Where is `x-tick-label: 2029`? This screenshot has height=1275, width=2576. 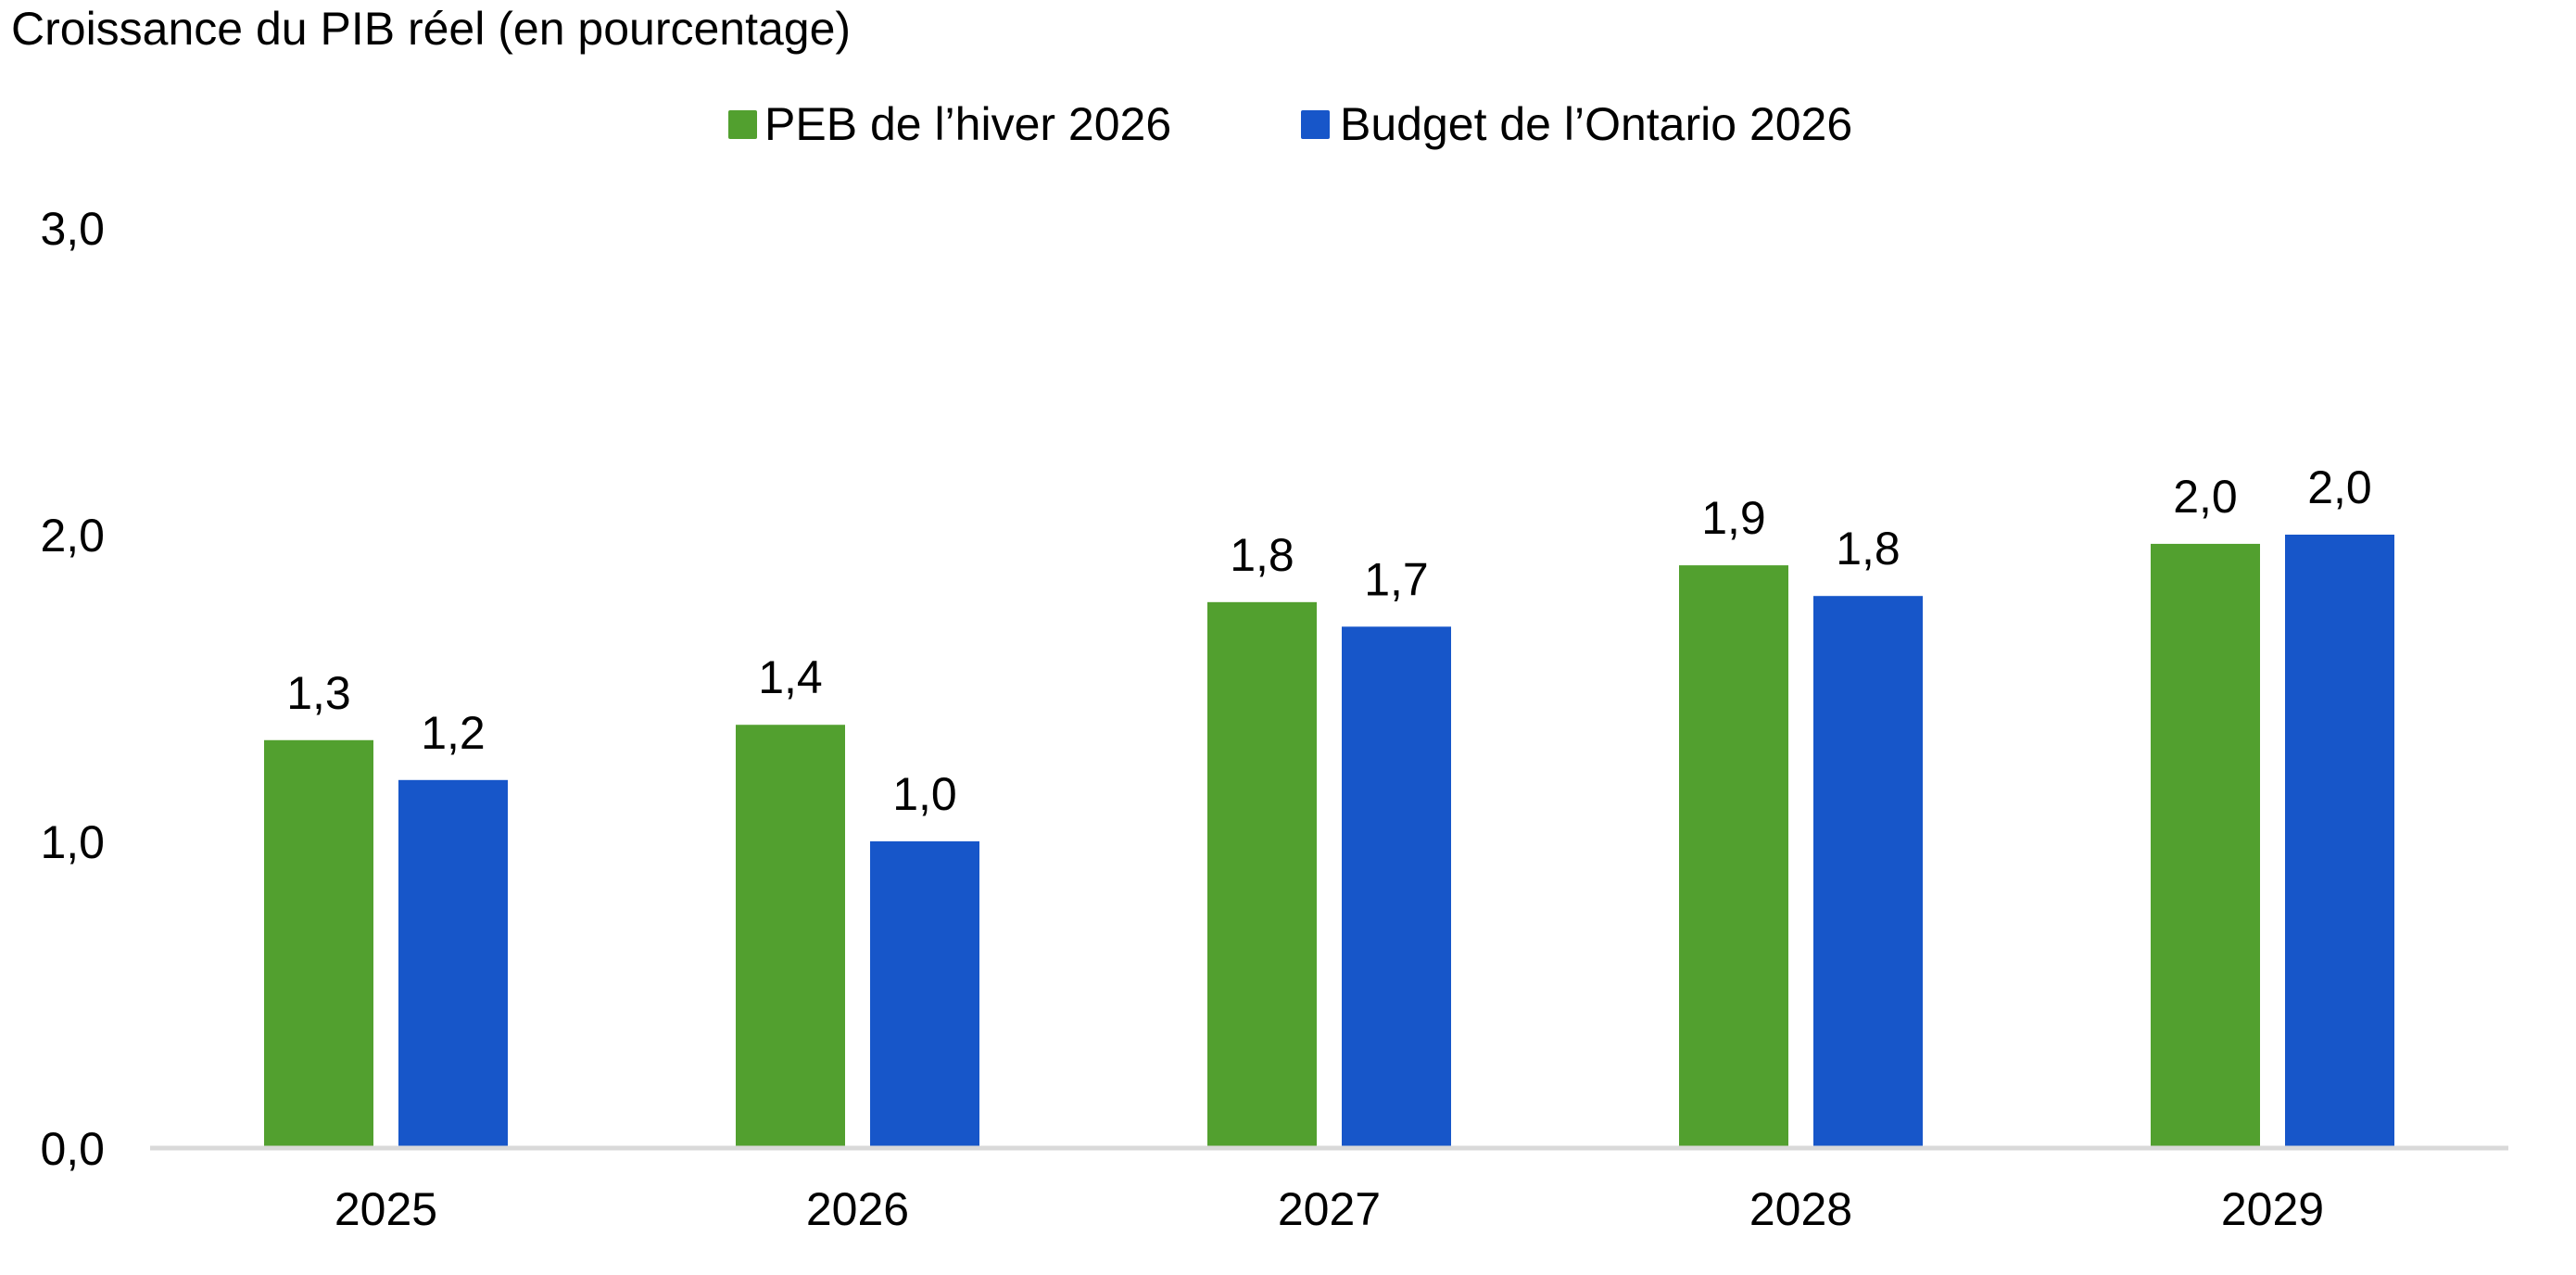 x-tick-label: 2029 is located at coordinates (2272, 1209).